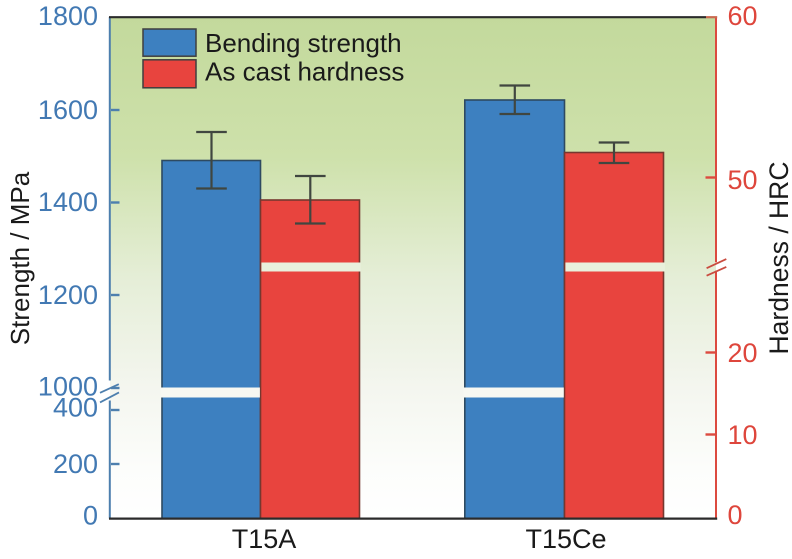  What do you see at coordinates (68, 387) in the screenshot?
I see `svg-text: 1000` at bounding box center [68, 387].